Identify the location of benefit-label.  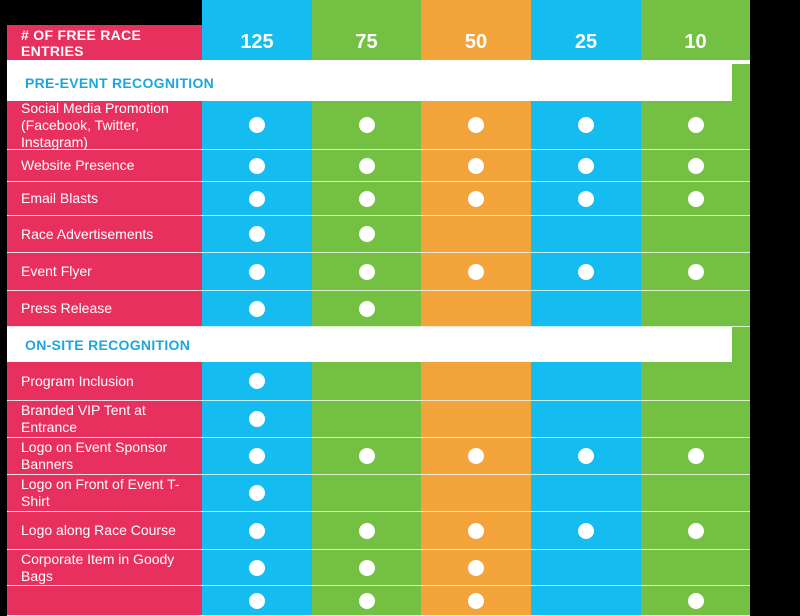
(104, 601).